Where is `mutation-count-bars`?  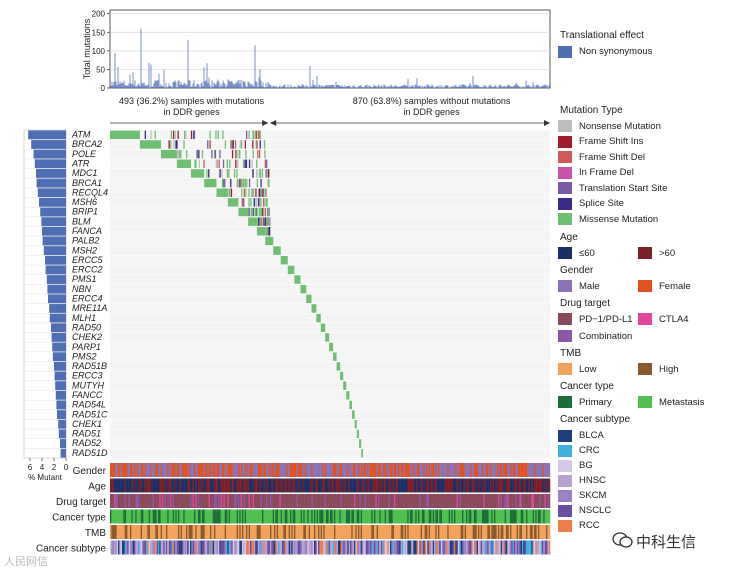 mutation-count-bars is located at coordinates (330, 58).